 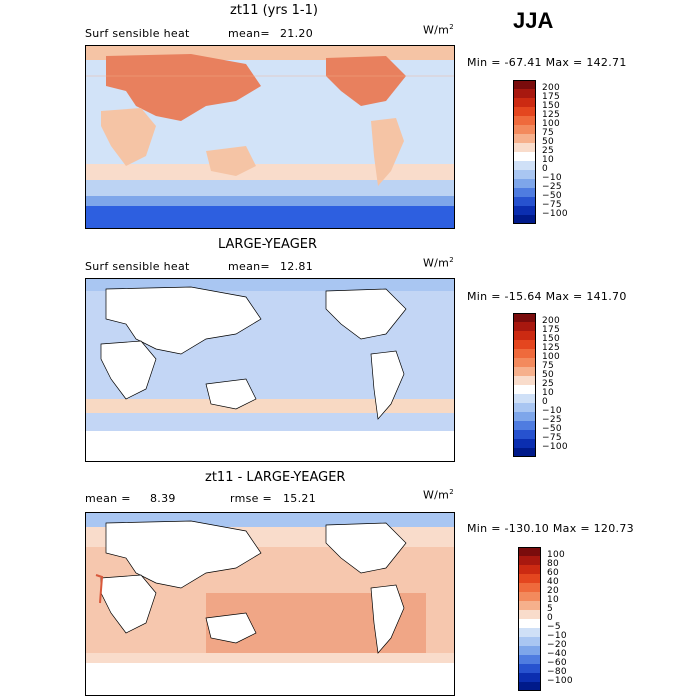 I want to click on panel-2-africa, so click(x=128, y=370).